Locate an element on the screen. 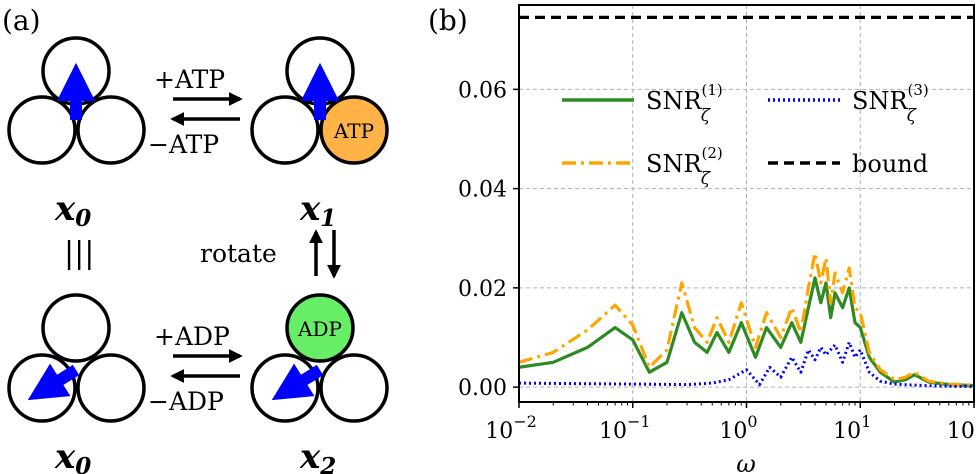  motor-state-x1 is located at coordinates (319, 100).